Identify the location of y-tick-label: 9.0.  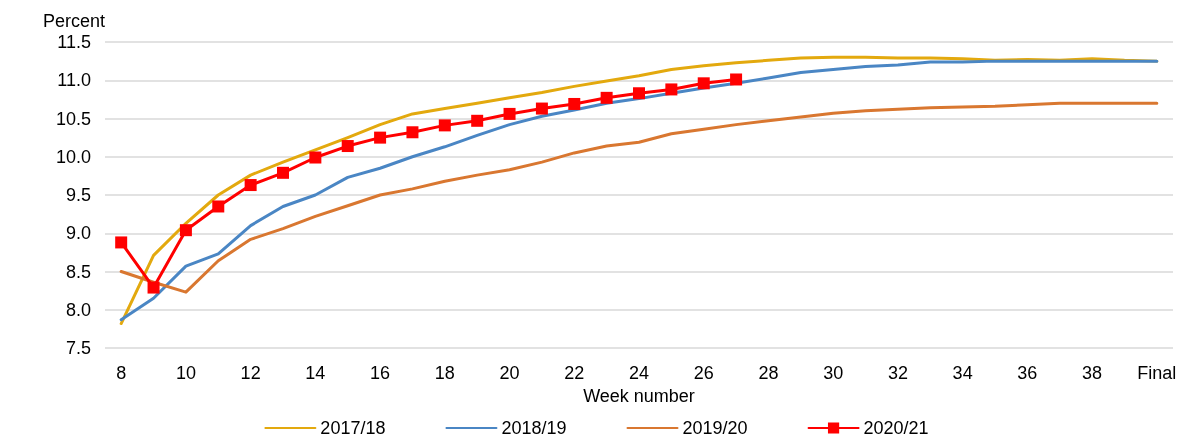
(78, 233).